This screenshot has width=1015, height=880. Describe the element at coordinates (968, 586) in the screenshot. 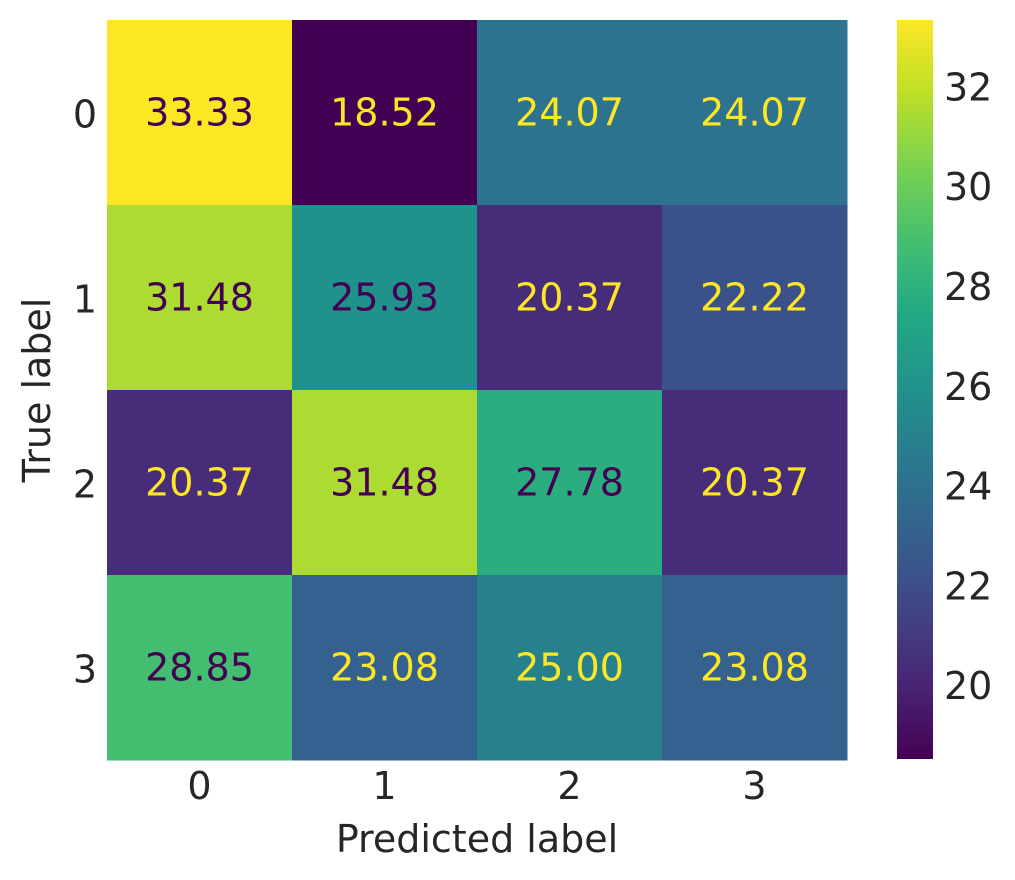

I see `colorbar-tick-label: 22` at that location.